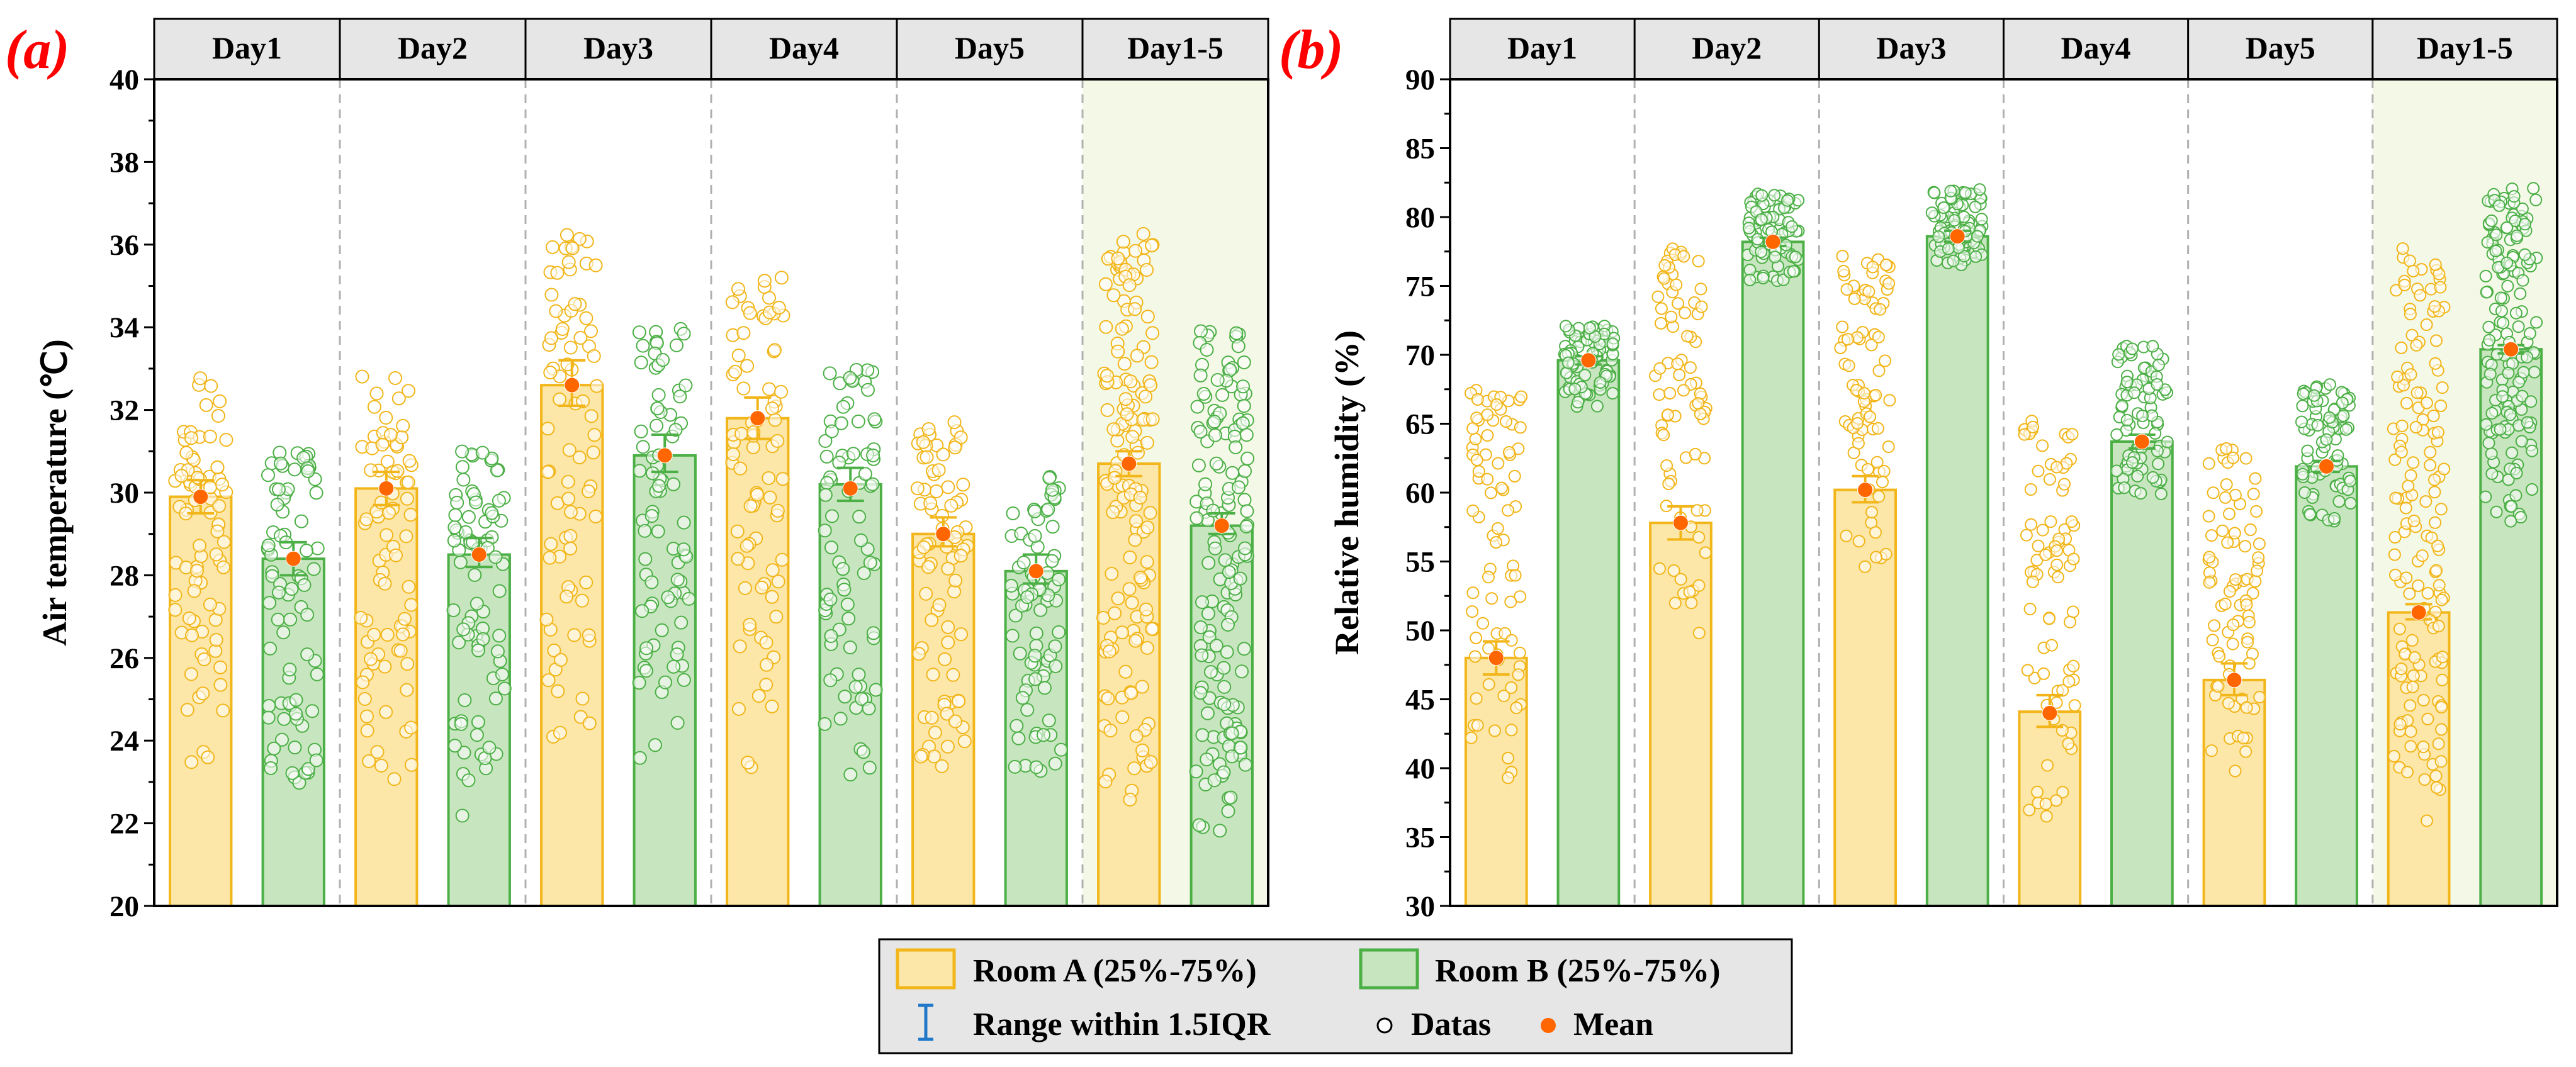 This screenshot has width=2576, height=1067. Describe the element at coordinates (804, 47) in the screenshot. I see `group-label-day4: Day4` at that location.